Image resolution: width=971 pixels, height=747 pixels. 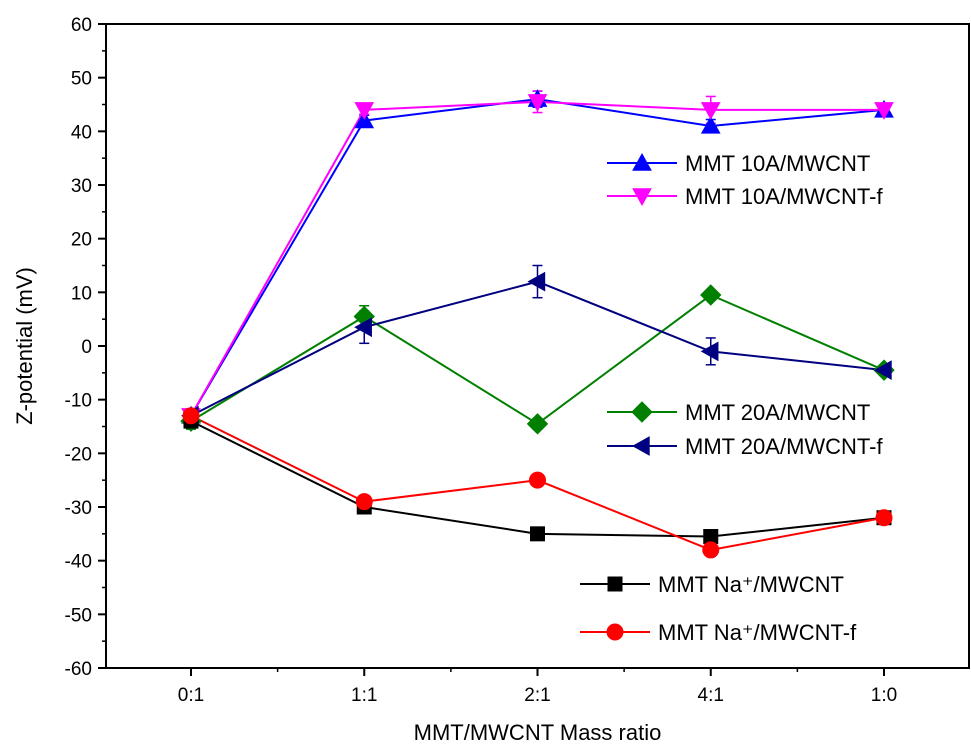 I want to click on y-tick-label: -40, so click(x=78, y=562).